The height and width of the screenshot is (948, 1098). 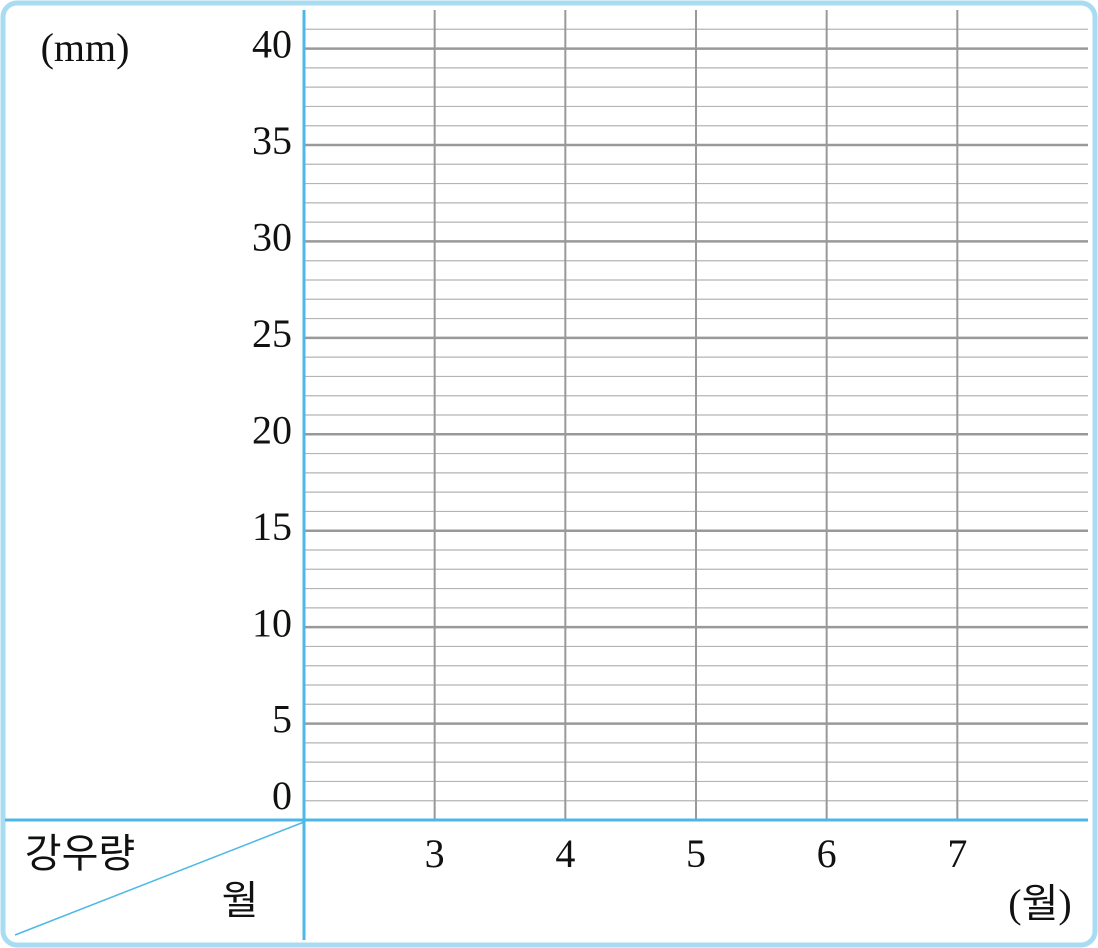 I want to click on y-tick-label: 40, so click(x=272, y=44).